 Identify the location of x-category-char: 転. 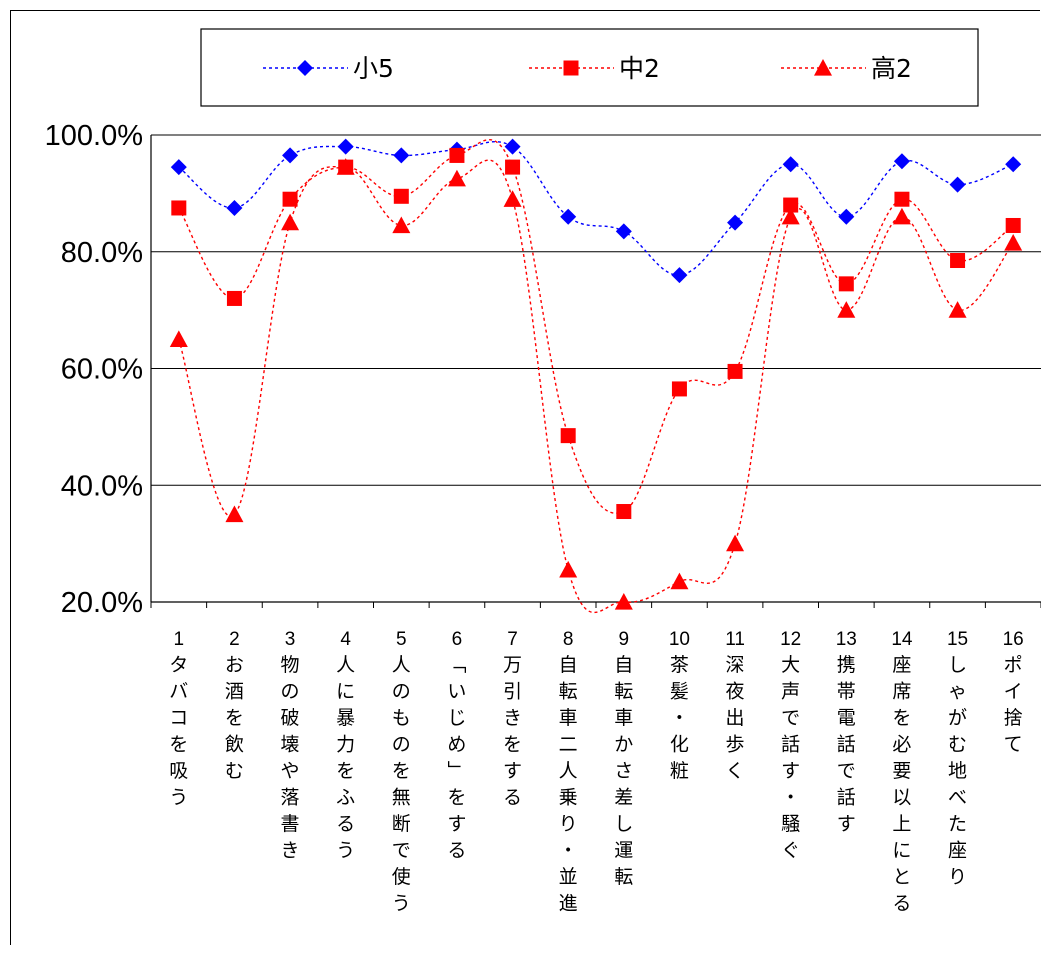
(623, 692).